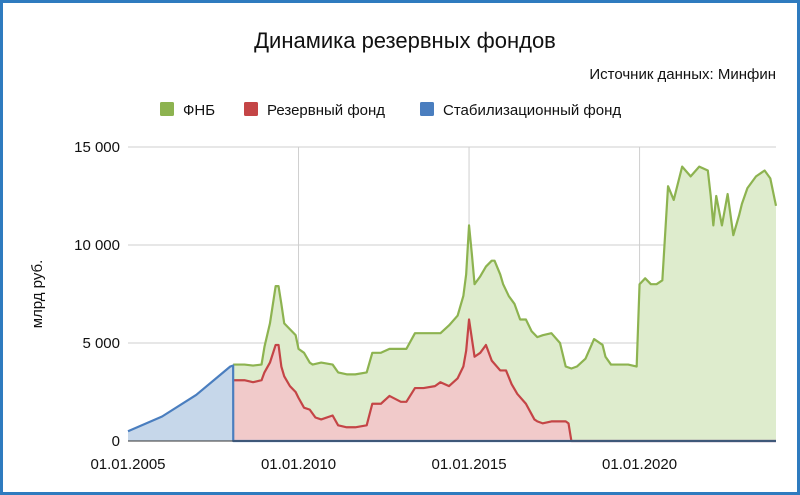 This screenshot has width=800, height=495. What do you see at coordinates (97, 147) in the screenshot?
I see `y-tick-label: 15 000` at bounding box center [97, 147].